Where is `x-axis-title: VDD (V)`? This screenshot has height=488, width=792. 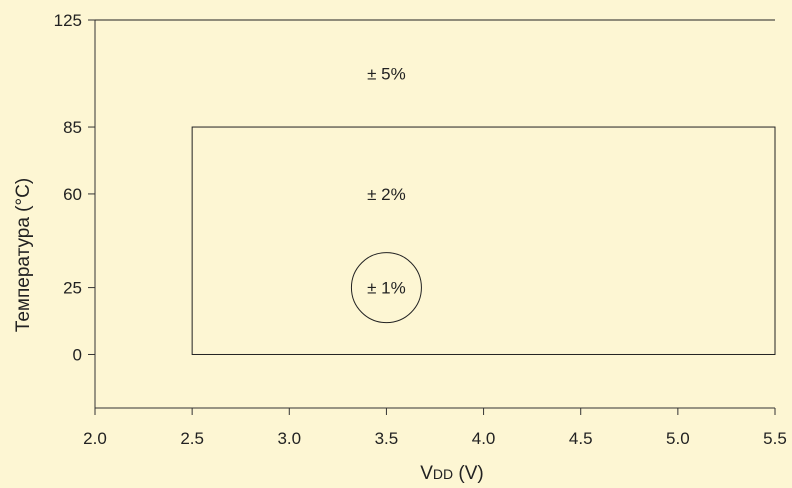 x-axis-title: VDD (V) is located at coordinates (452, 473).